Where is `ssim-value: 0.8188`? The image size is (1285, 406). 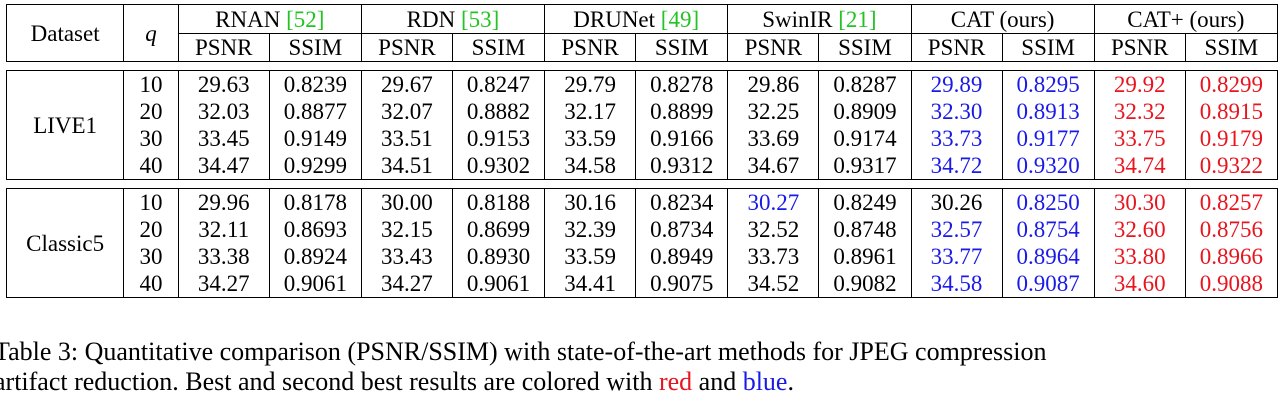 ssim-value: 0.8188 is located at coordinates (499, 202).